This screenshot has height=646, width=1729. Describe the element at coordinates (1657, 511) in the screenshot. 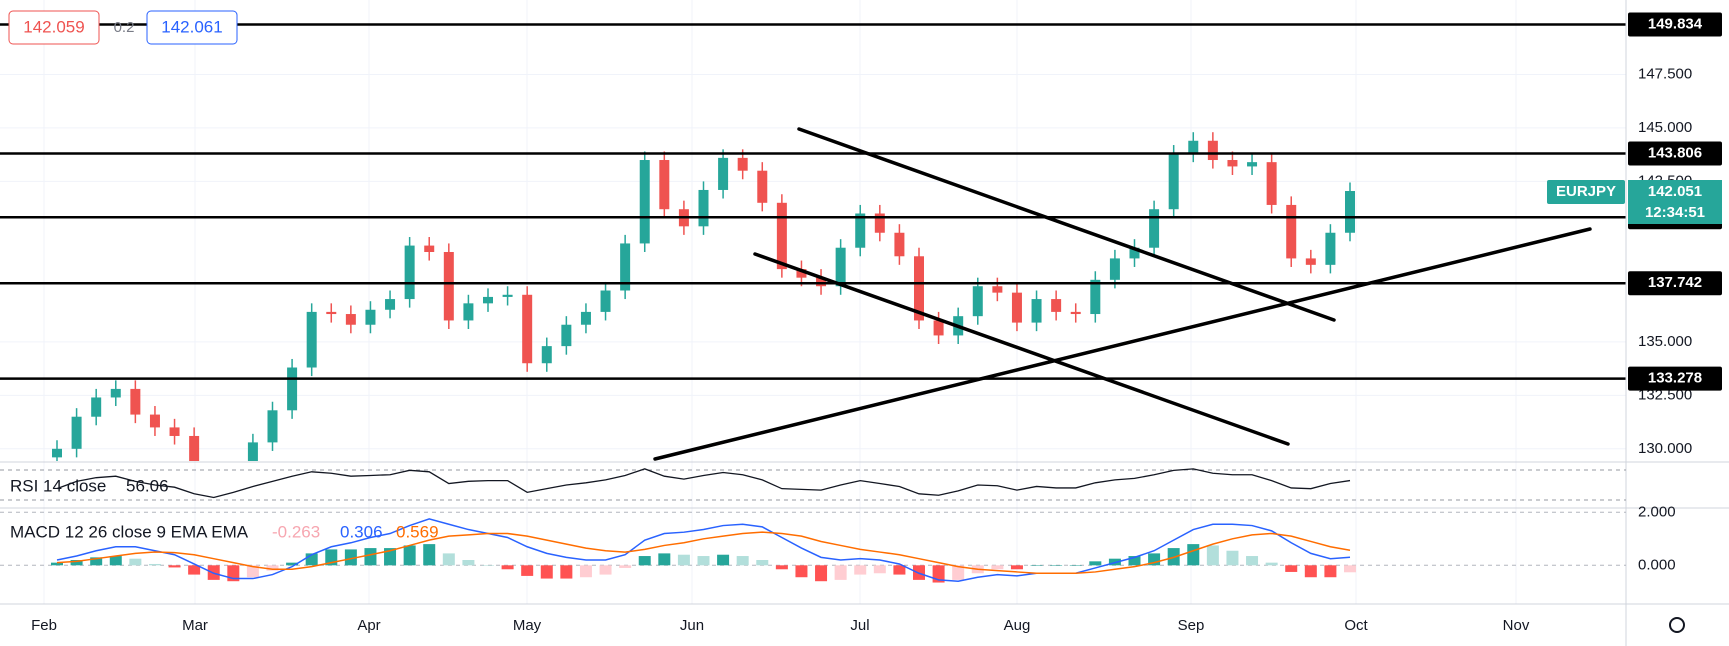

I see `y-tick-label: 2.000` at that location.